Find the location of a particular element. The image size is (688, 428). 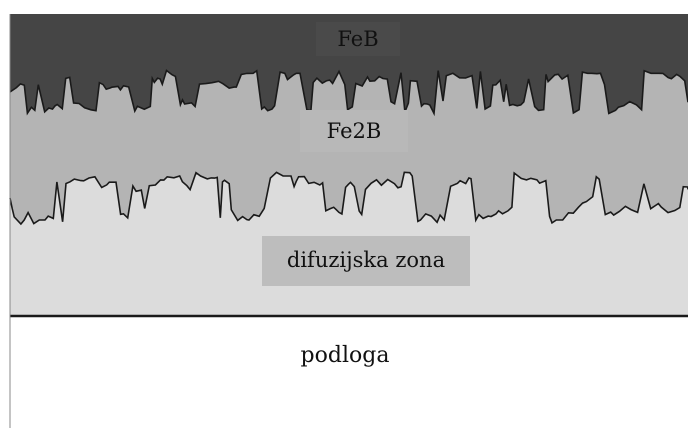

fe2b-layer-label: Fe2B is located at coordinates (354, 131).